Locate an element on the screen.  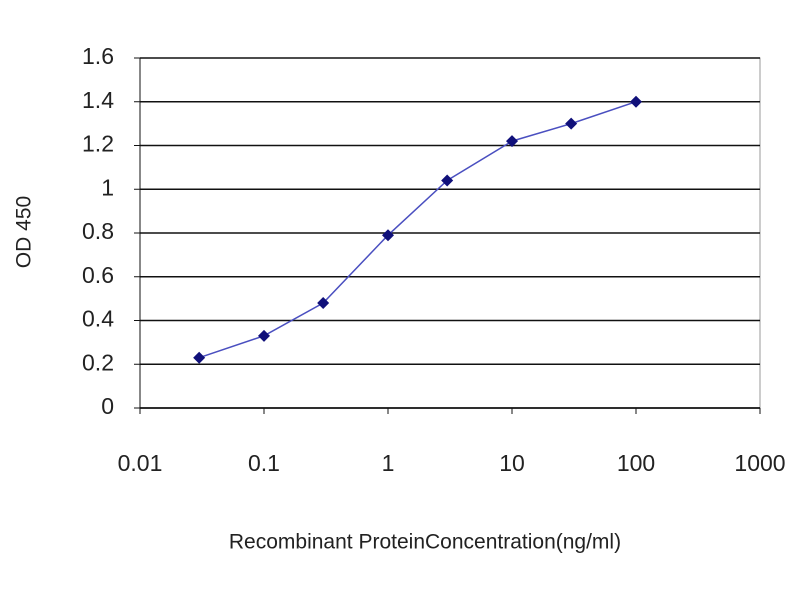
y-tick-label: 0.8 is located at coordinates (98, 231).